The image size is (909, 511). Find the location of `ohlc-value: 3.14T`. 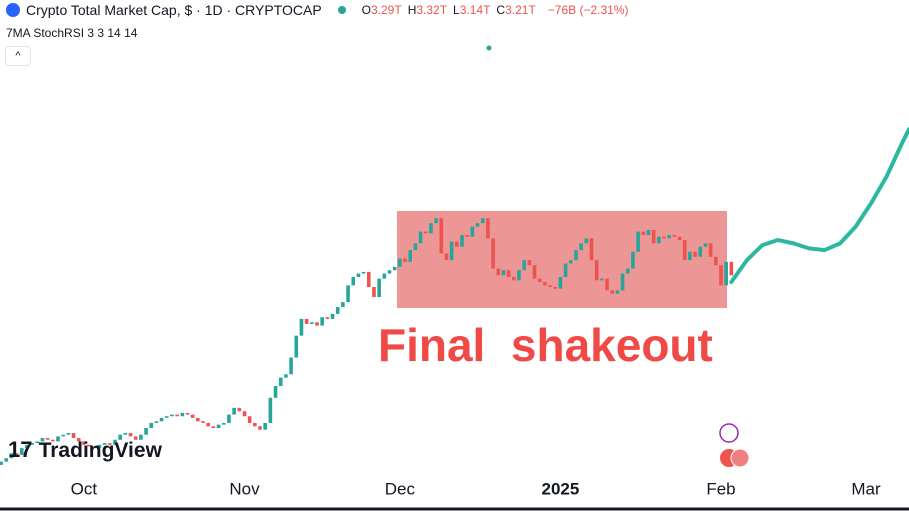

ohlc-value: 3.14T is located at coordinates (475, 10).